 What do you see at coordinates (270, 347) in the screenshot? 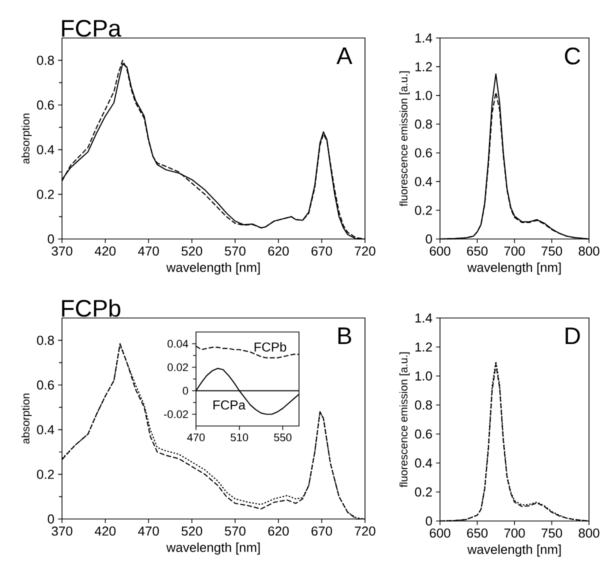
I see `series-label: FCPb` at bounding box center [270, 347].